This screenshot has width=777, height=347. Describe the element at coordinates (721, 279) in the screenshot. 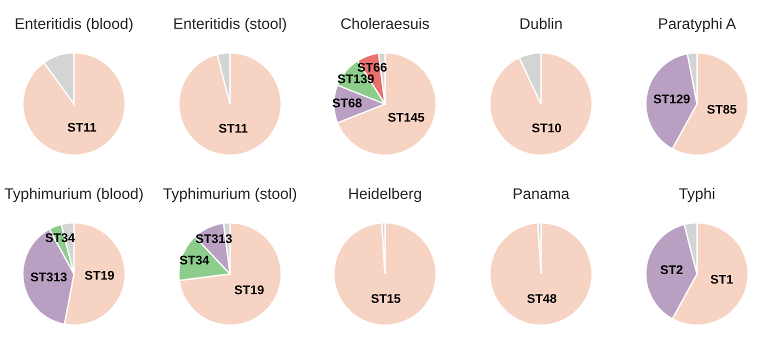

I see `slice-label: ST1` at that location.